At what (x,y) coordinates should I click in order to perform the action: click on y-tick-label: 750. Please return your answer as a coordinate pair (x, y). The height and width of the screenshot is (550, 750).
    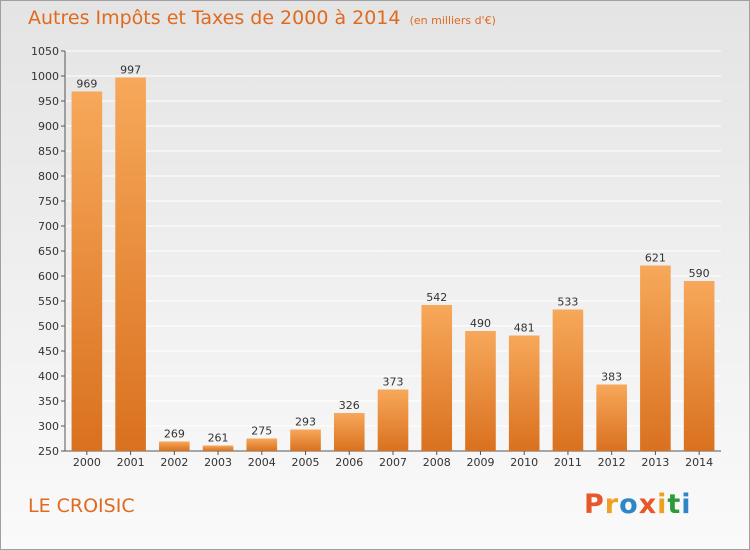
    Looking at the image, I should click on (48, 201).